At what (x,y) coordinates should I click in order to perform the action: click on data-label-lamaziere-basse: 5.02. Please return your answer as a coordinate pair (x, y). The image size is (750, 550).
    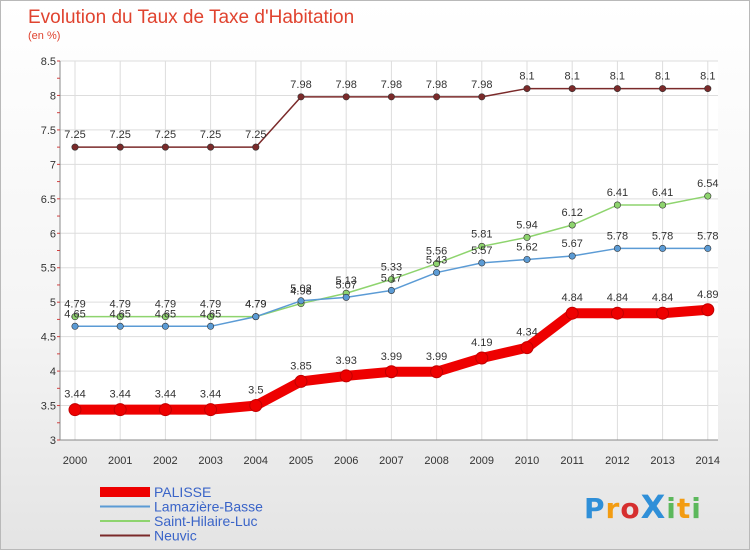
    Looking at the image, I should click on (300, 289).